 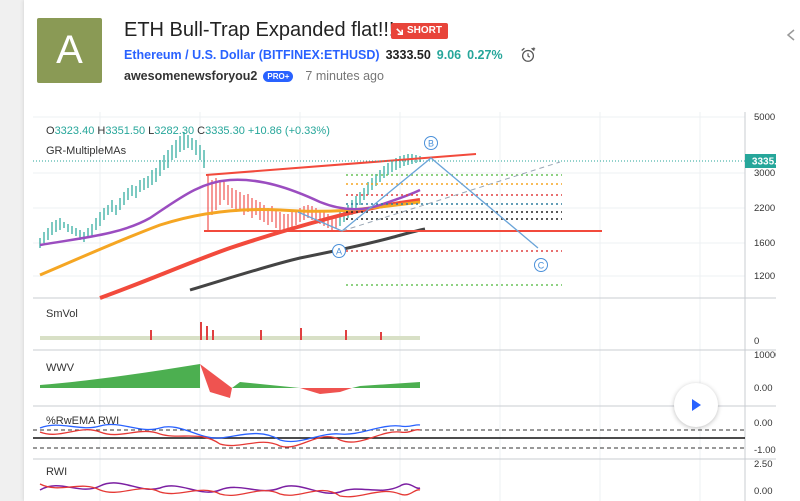 What do you see at coordinates (252, 55) in the screenshot?
I see `symbol-link: Ethereum / U.S. Dollar (BITFINEX:ETHUSD)` at bounding box center [252, 55].